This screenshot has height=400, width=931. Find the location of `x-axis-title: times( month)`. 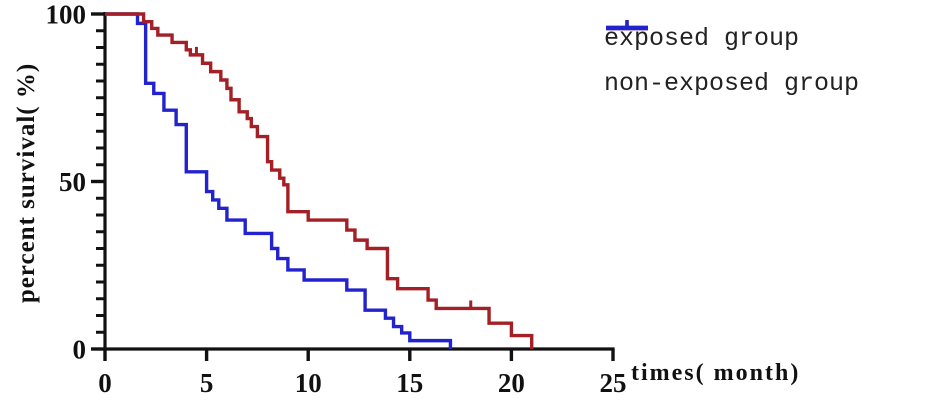

x-axis-title: times( month) is located at coordinates (716, 373).